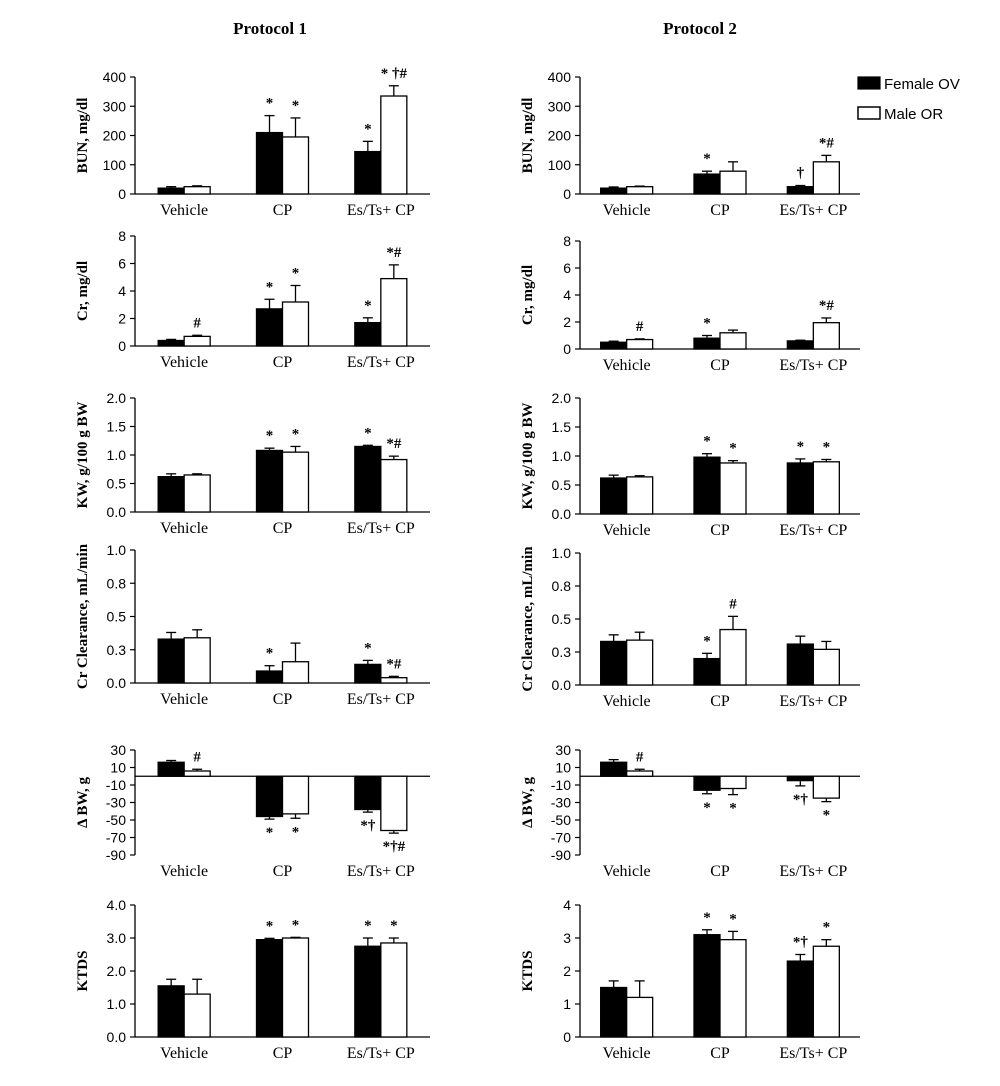  Describe the element at coordinates (826, 667) in the screenshot. I see `bar-p2-cr-clearance-ml-min-male-or-es-ts-cp` at that location.